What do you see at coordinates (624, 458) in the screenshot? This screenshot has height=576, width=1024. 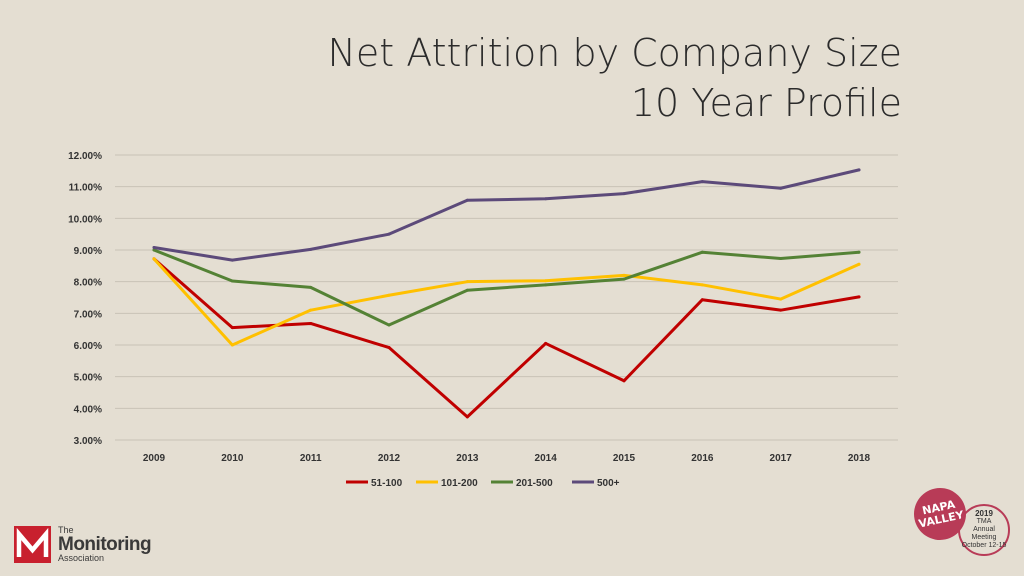 I see `x-tick-label: 2015` at bounding box center [624, 458].